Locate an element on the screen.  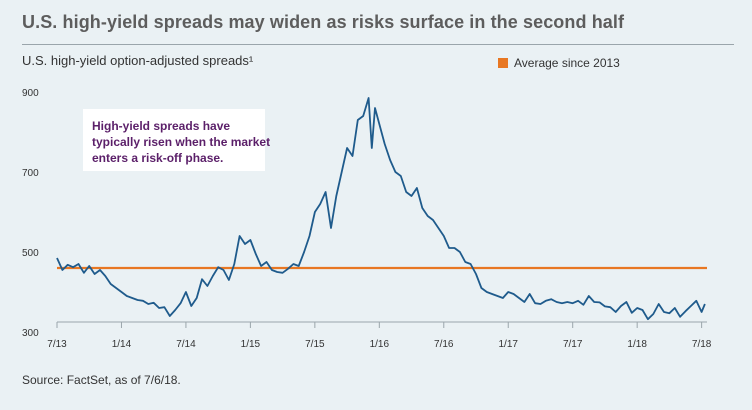
y-tick-label: 900 is located at coordinates (30, 93).